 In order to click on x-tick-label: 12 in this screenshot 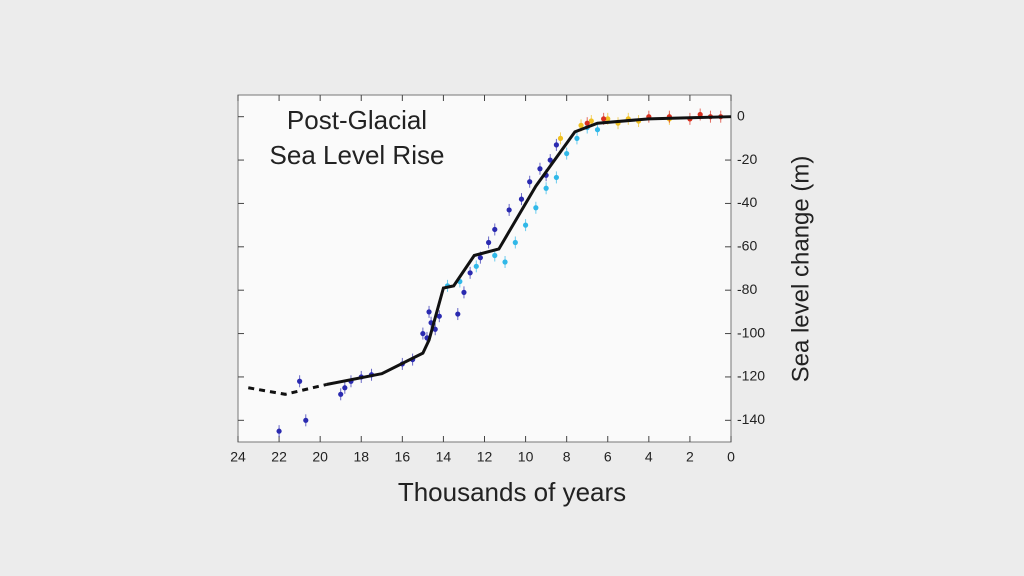, I will do `click(485, 457)`.